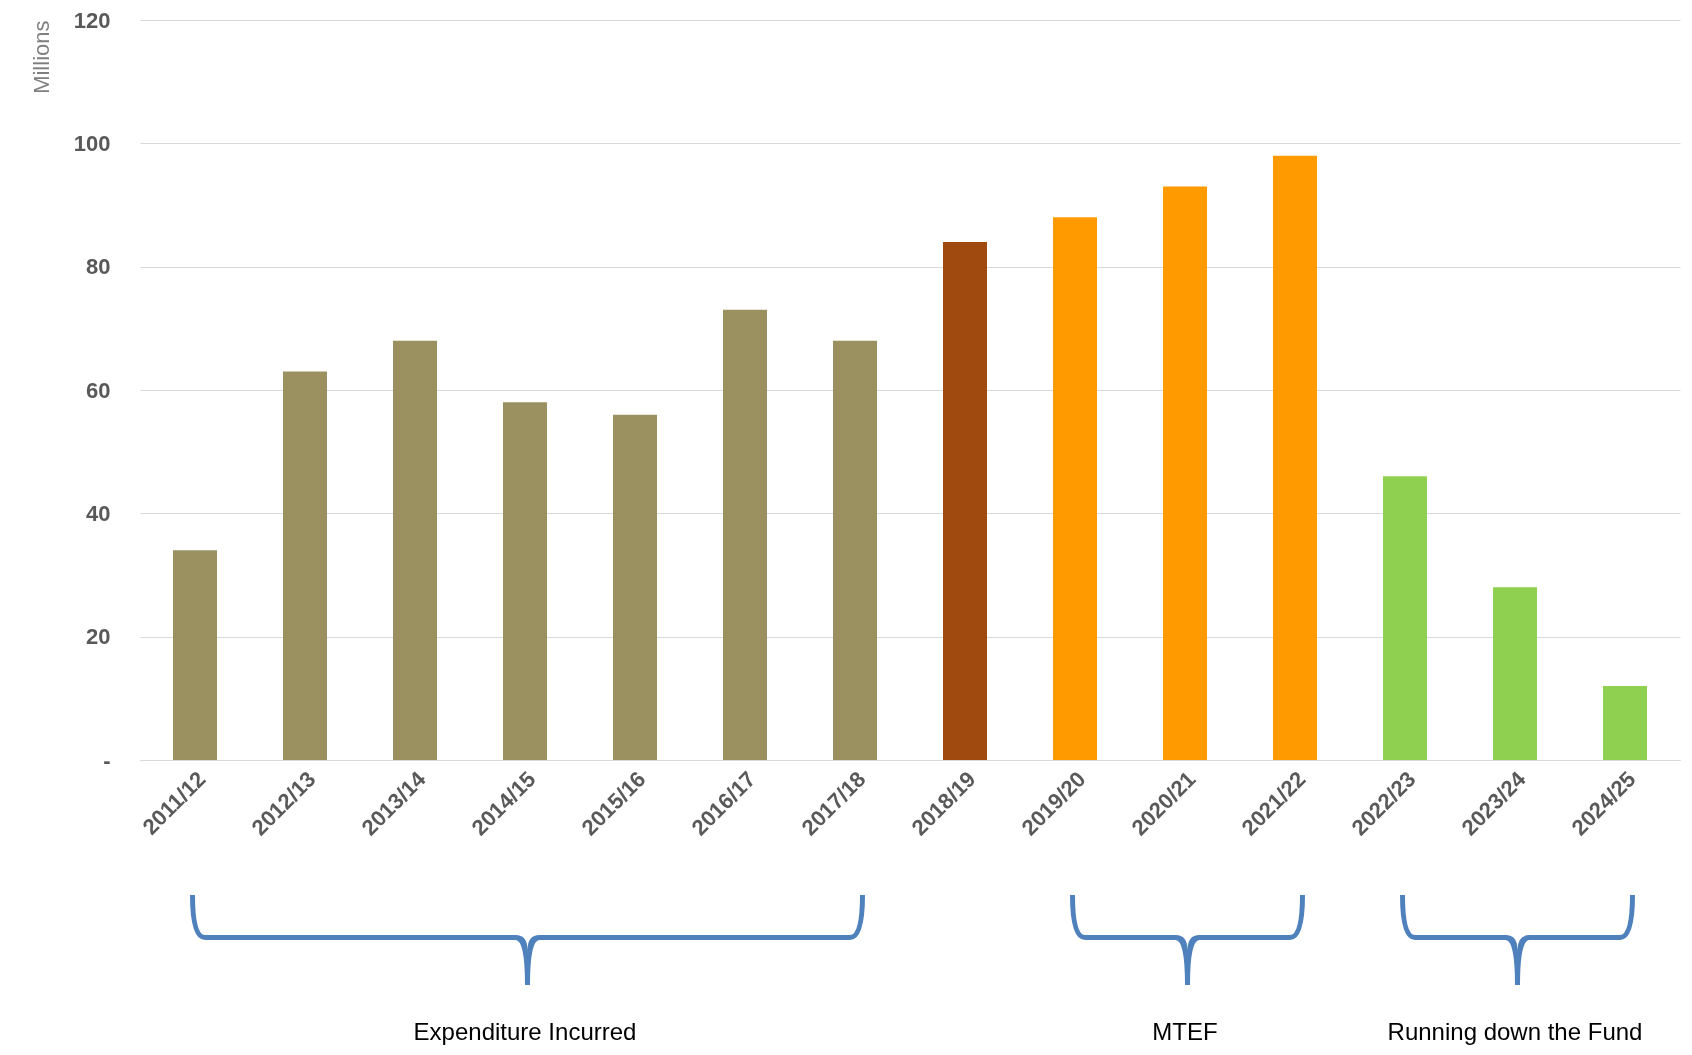 The height and width of the screenshot is (1055, 1692). Describe the element at coordinates (525, 1031) in the screenshot. I see `text: Expenditure Incurred` at that location.